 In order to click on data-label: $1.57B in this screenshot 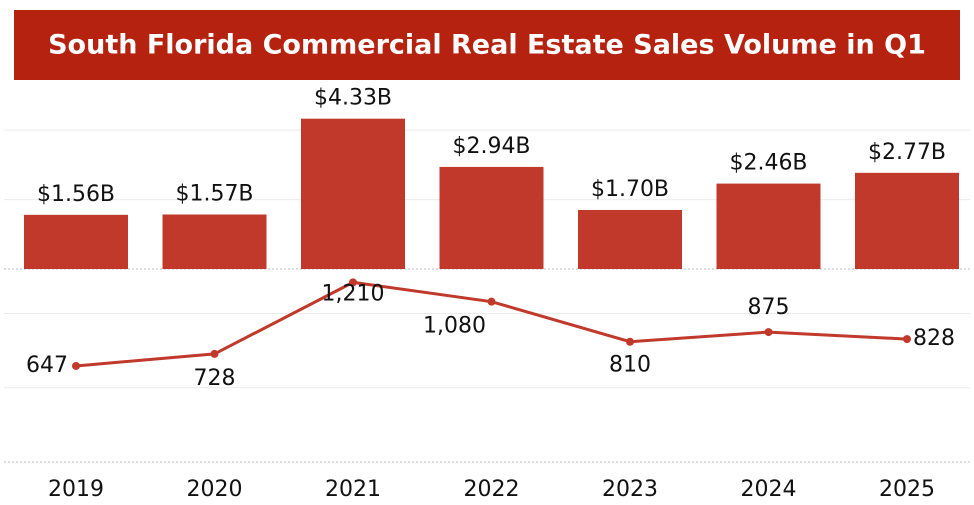, I will do `click(214, 193)`.